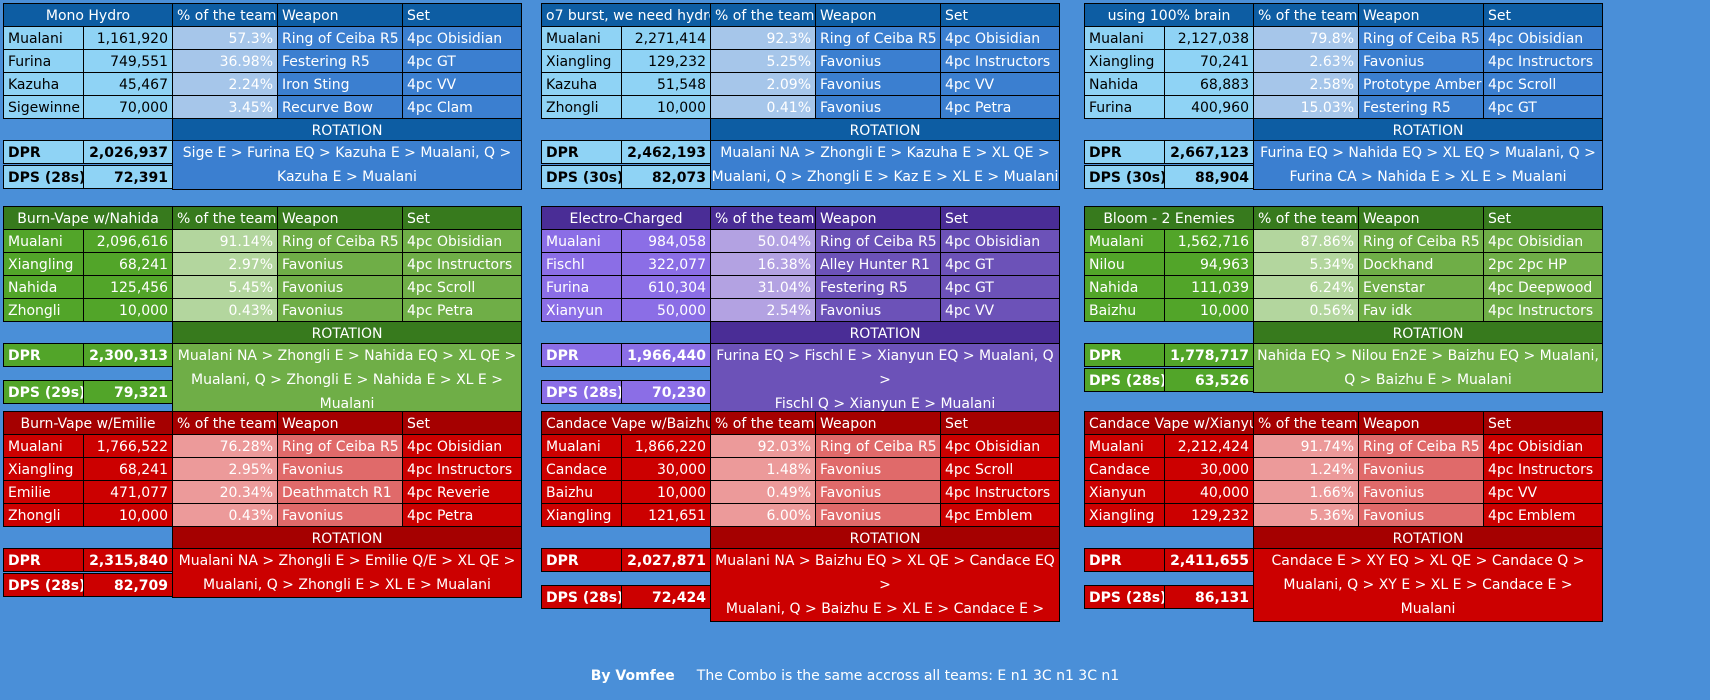 This screenshot has width=1710, height=700. What do you see at coordinates (43, 287) in the screenshot?
I see `member-name: Nahida` at bounding box center [43, 287].